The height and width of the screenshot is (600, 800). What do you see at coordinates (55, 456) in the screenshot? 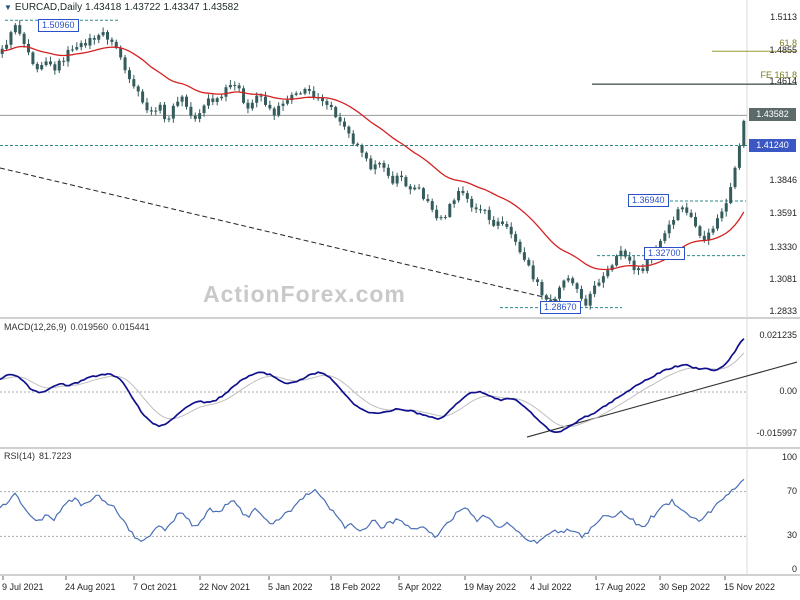
I see `rsi-value: 81.7223` at bounding box center [55, 456].